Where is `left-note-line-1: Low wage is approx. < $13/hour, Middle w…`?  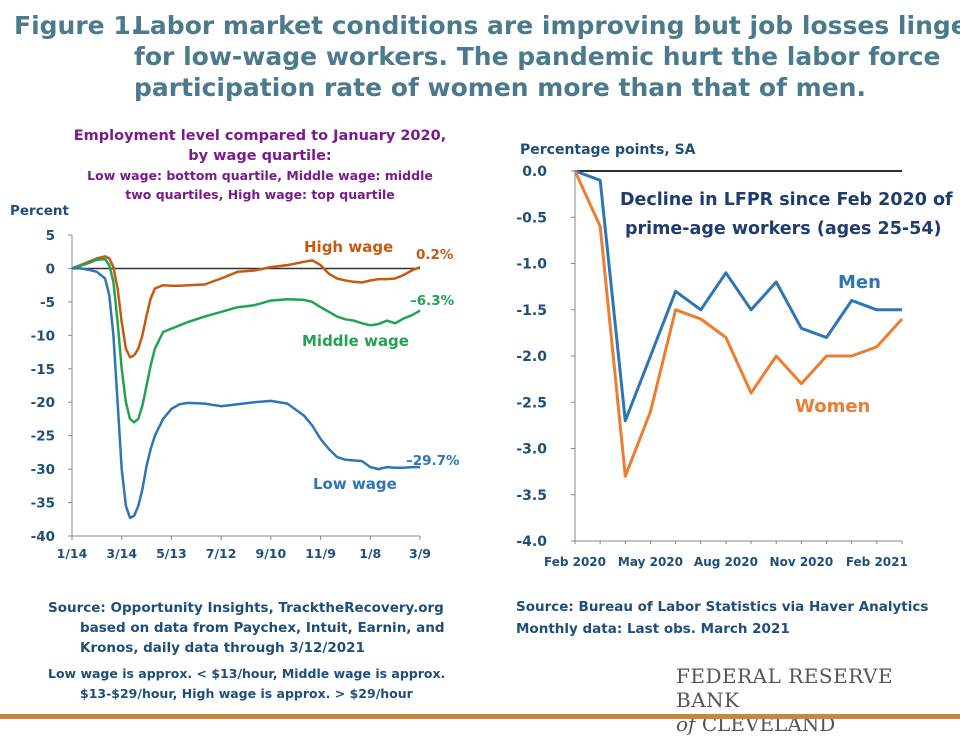
left-note-line-1: Low wage is approx. < $13/hour, Middle w… is located at coordinates (247, 673).